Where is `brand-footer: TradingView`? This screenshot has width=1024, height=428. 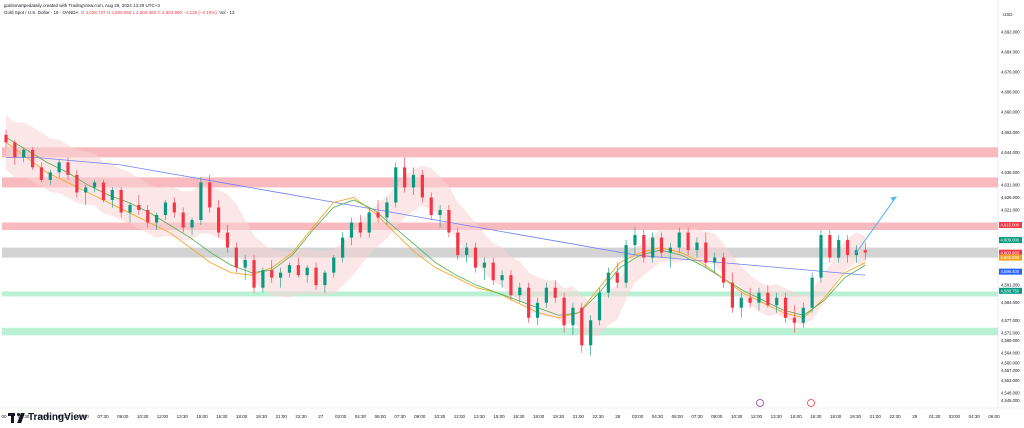 brand-footer: TradingView is located at coordinates (47, 417).